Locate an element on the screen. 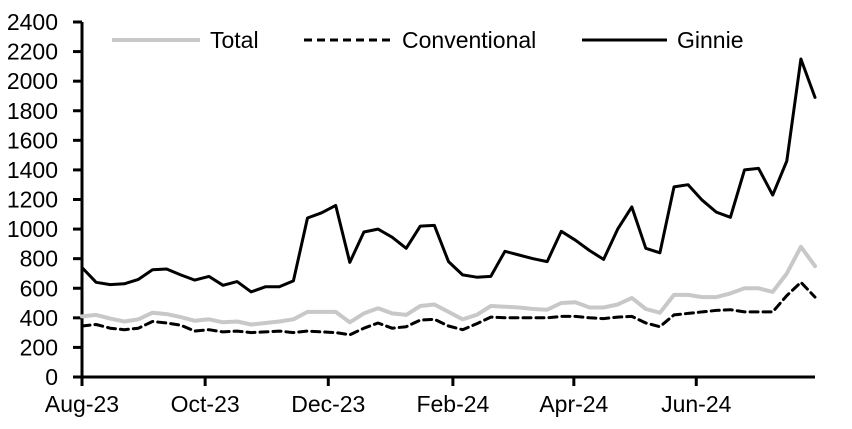  y-tick-label: 800 is located at coordinates (39, 259).